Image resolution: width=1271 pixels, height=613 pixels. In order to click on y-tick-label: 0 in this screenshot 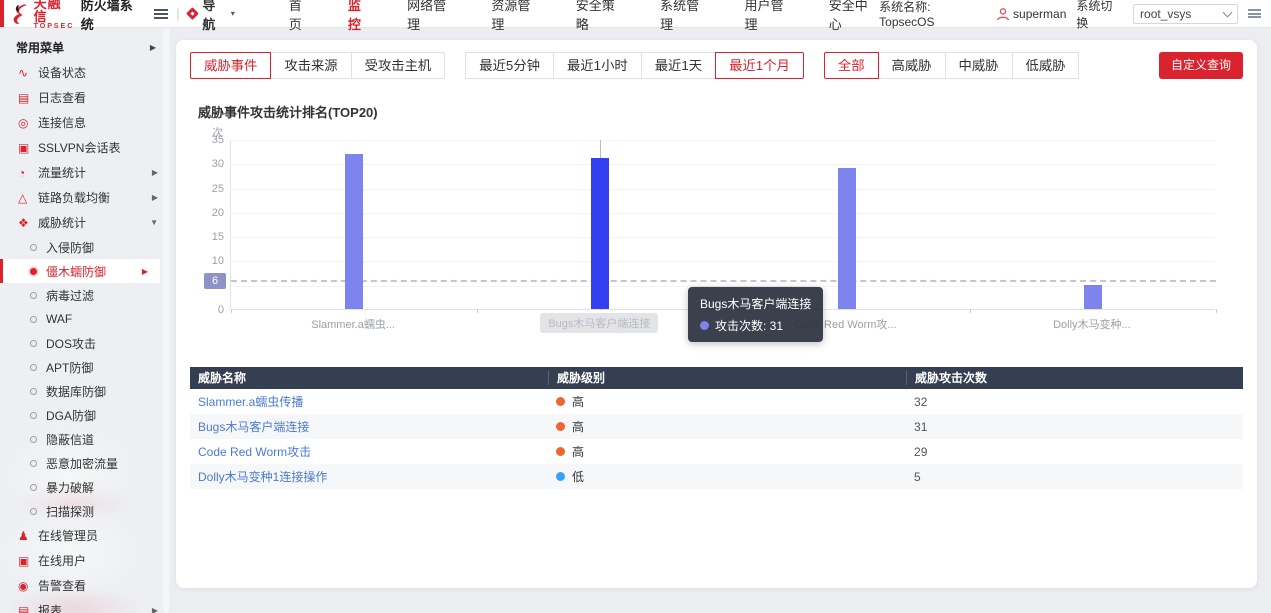, I will do `click(220, 310)`.